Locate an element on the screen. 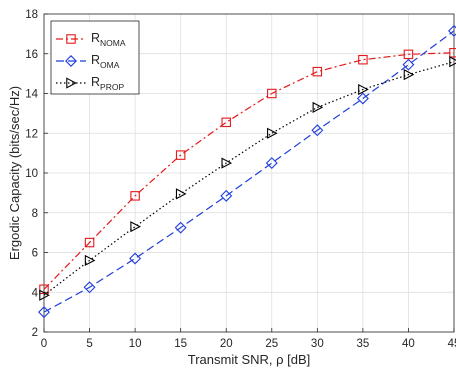 Image resolution: width=456 pixels, height=371 pixels. x-tick-label: 25 is located at coordinates (271, 344).